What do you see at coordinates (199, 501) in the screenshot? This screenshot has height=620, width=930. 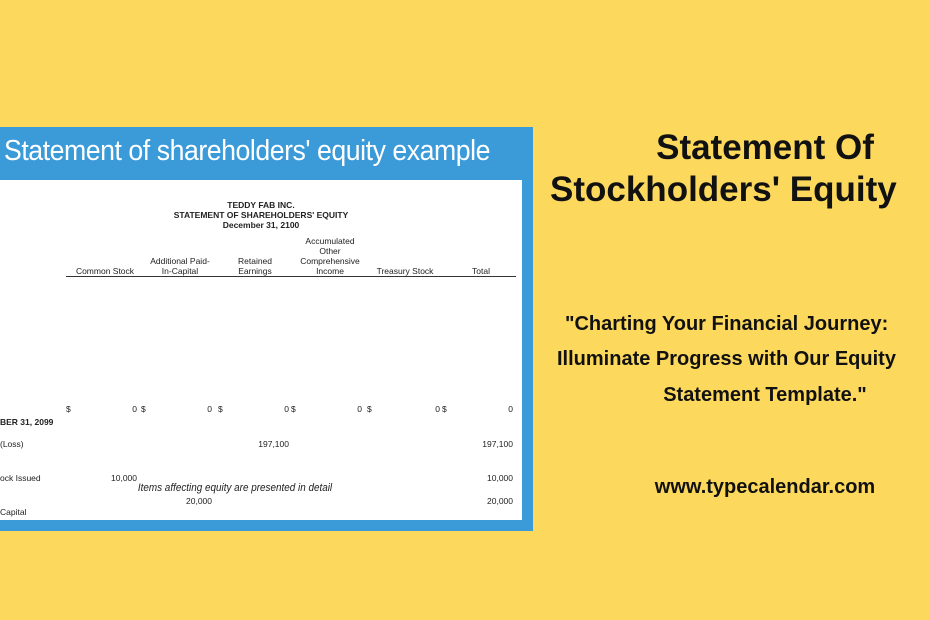 I see `paid-in-apic: 20,000` at bounding box center [199, 501].